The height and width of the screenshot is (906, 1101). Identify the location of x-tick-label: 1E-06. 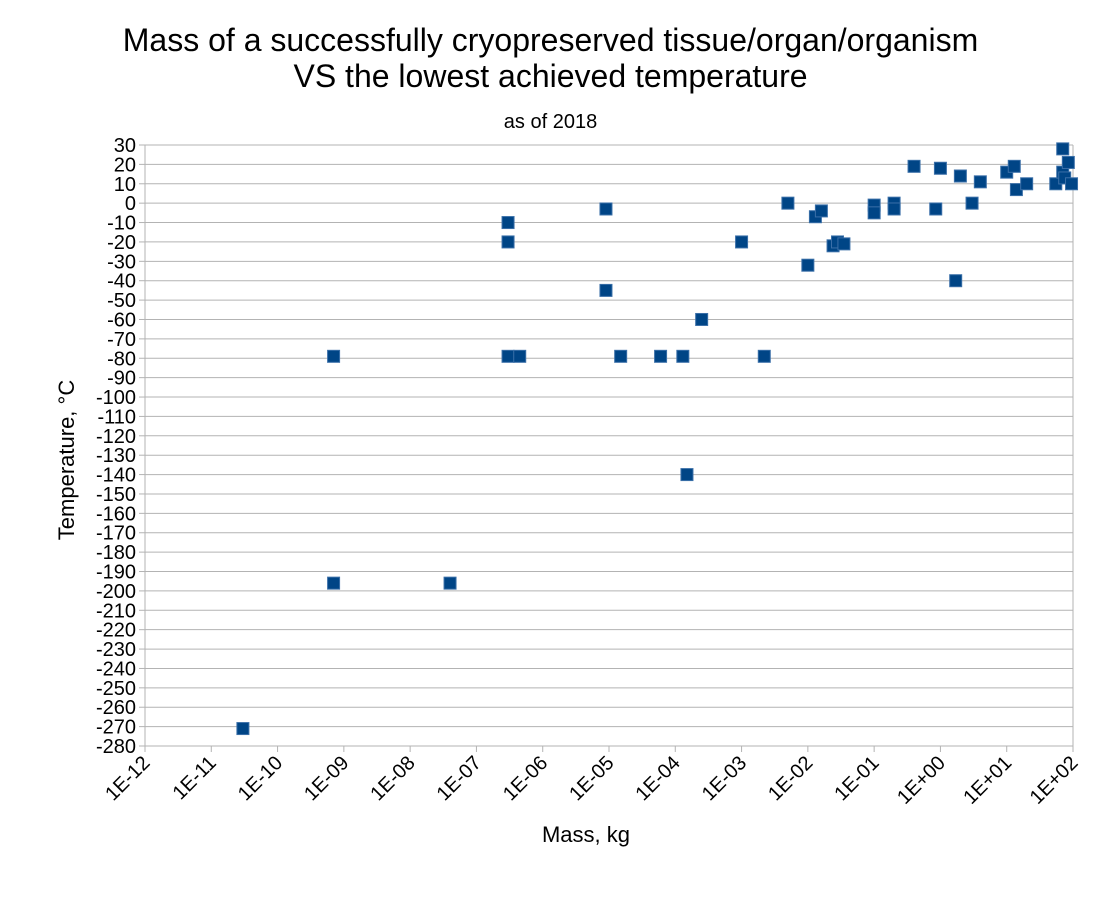
(525, 778).